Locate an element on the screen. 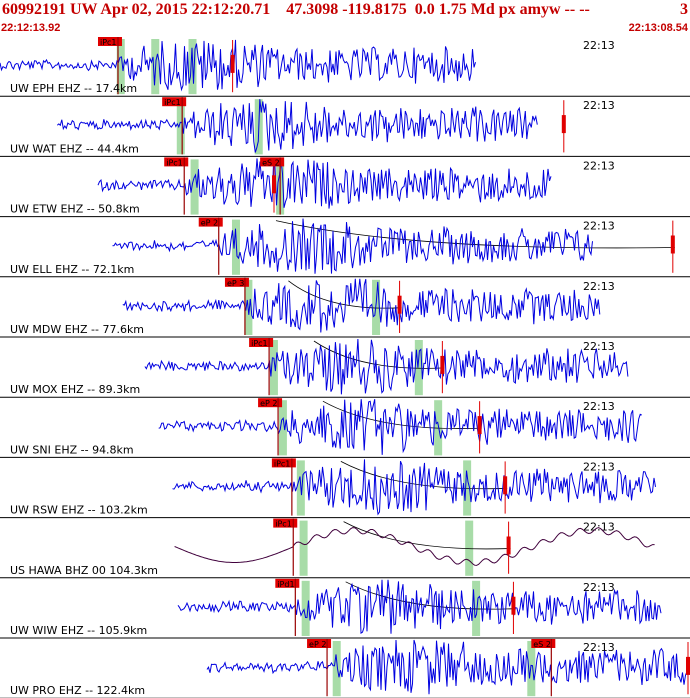  event-count: 3 is located at coordinates (684, 9).